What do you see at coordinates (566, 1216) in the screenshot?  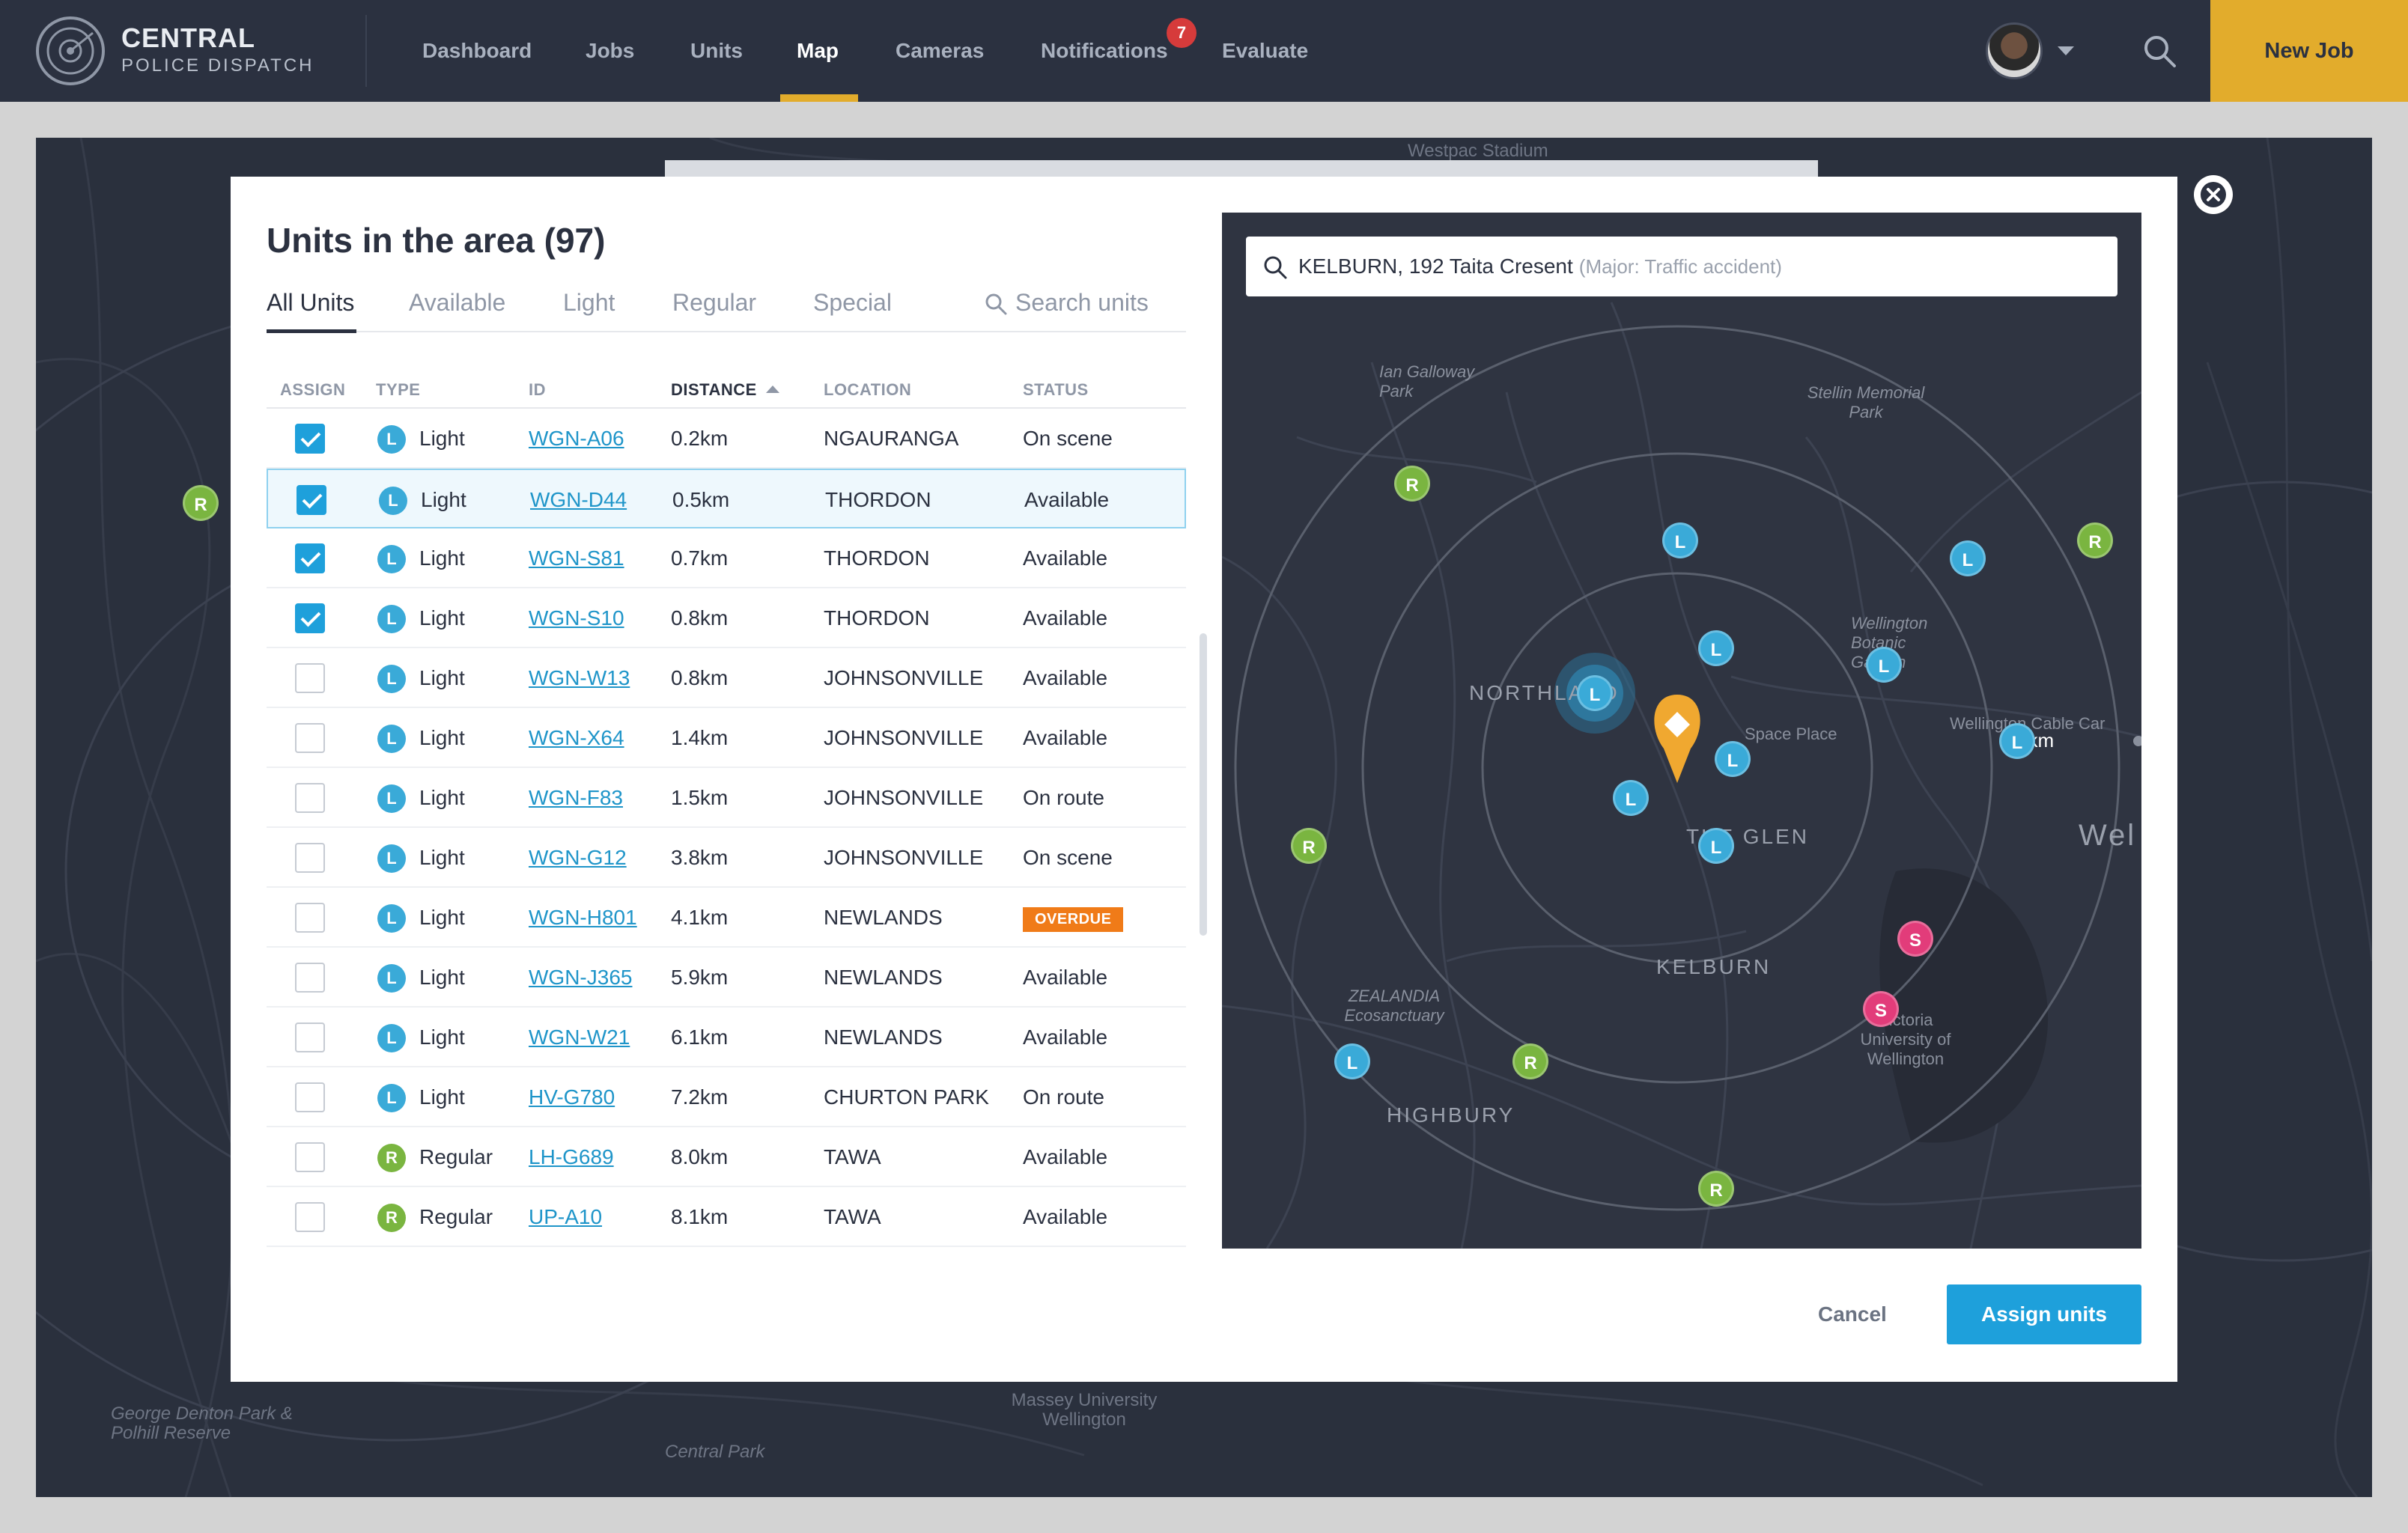 I see `unit-id-link: UP-A10` at bounding box center [566, 1216].